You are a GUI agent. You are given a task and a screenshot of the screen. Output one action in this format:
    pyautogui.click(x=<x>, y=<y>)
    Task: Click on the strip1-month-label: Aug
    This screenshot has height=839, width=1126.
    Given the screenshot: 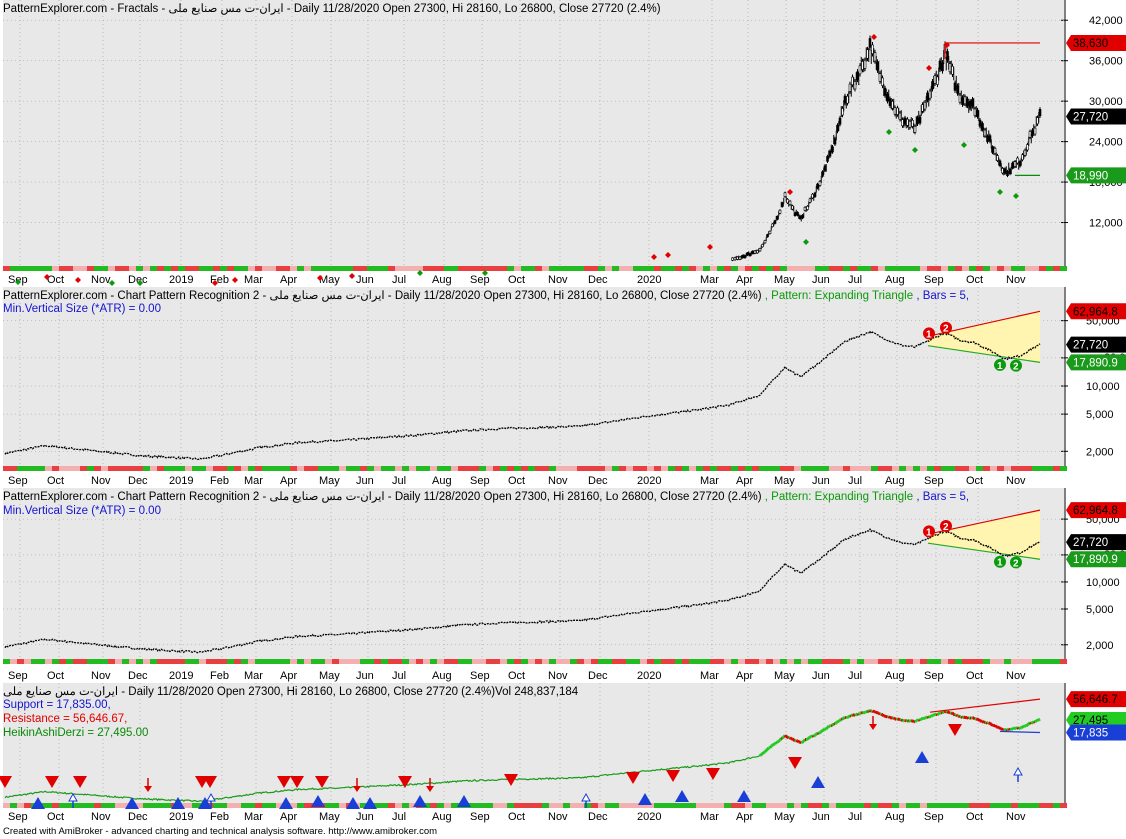 What is the action you would take?
    pyautogui.click(x=442, y=280)
    